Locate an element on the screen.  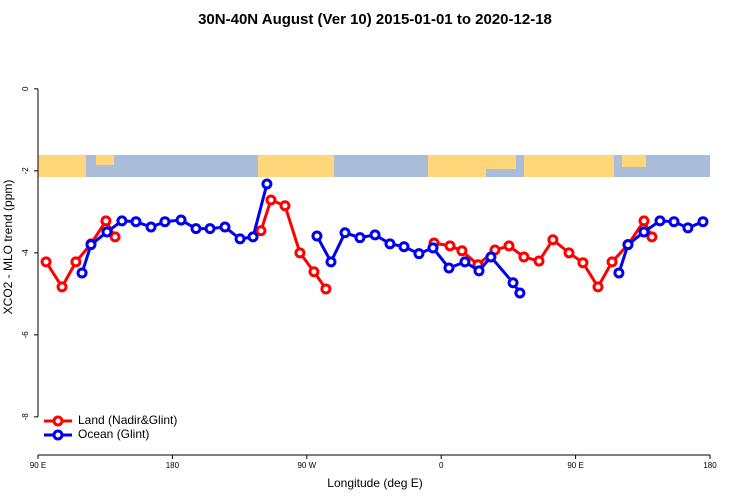
x-tick-label: 90 W is located at coordinates (306, 465).